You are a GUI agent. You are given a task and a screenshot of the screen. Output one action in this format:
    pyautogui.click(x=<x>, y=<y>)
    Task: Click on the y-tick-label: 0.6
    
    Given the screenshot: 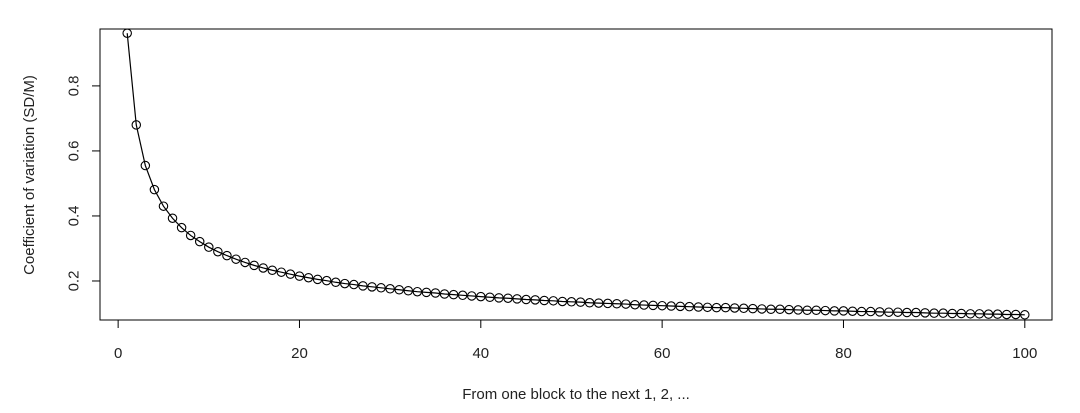 What is the action you would take?
    pyautogui.click(x=74, y=150)
    